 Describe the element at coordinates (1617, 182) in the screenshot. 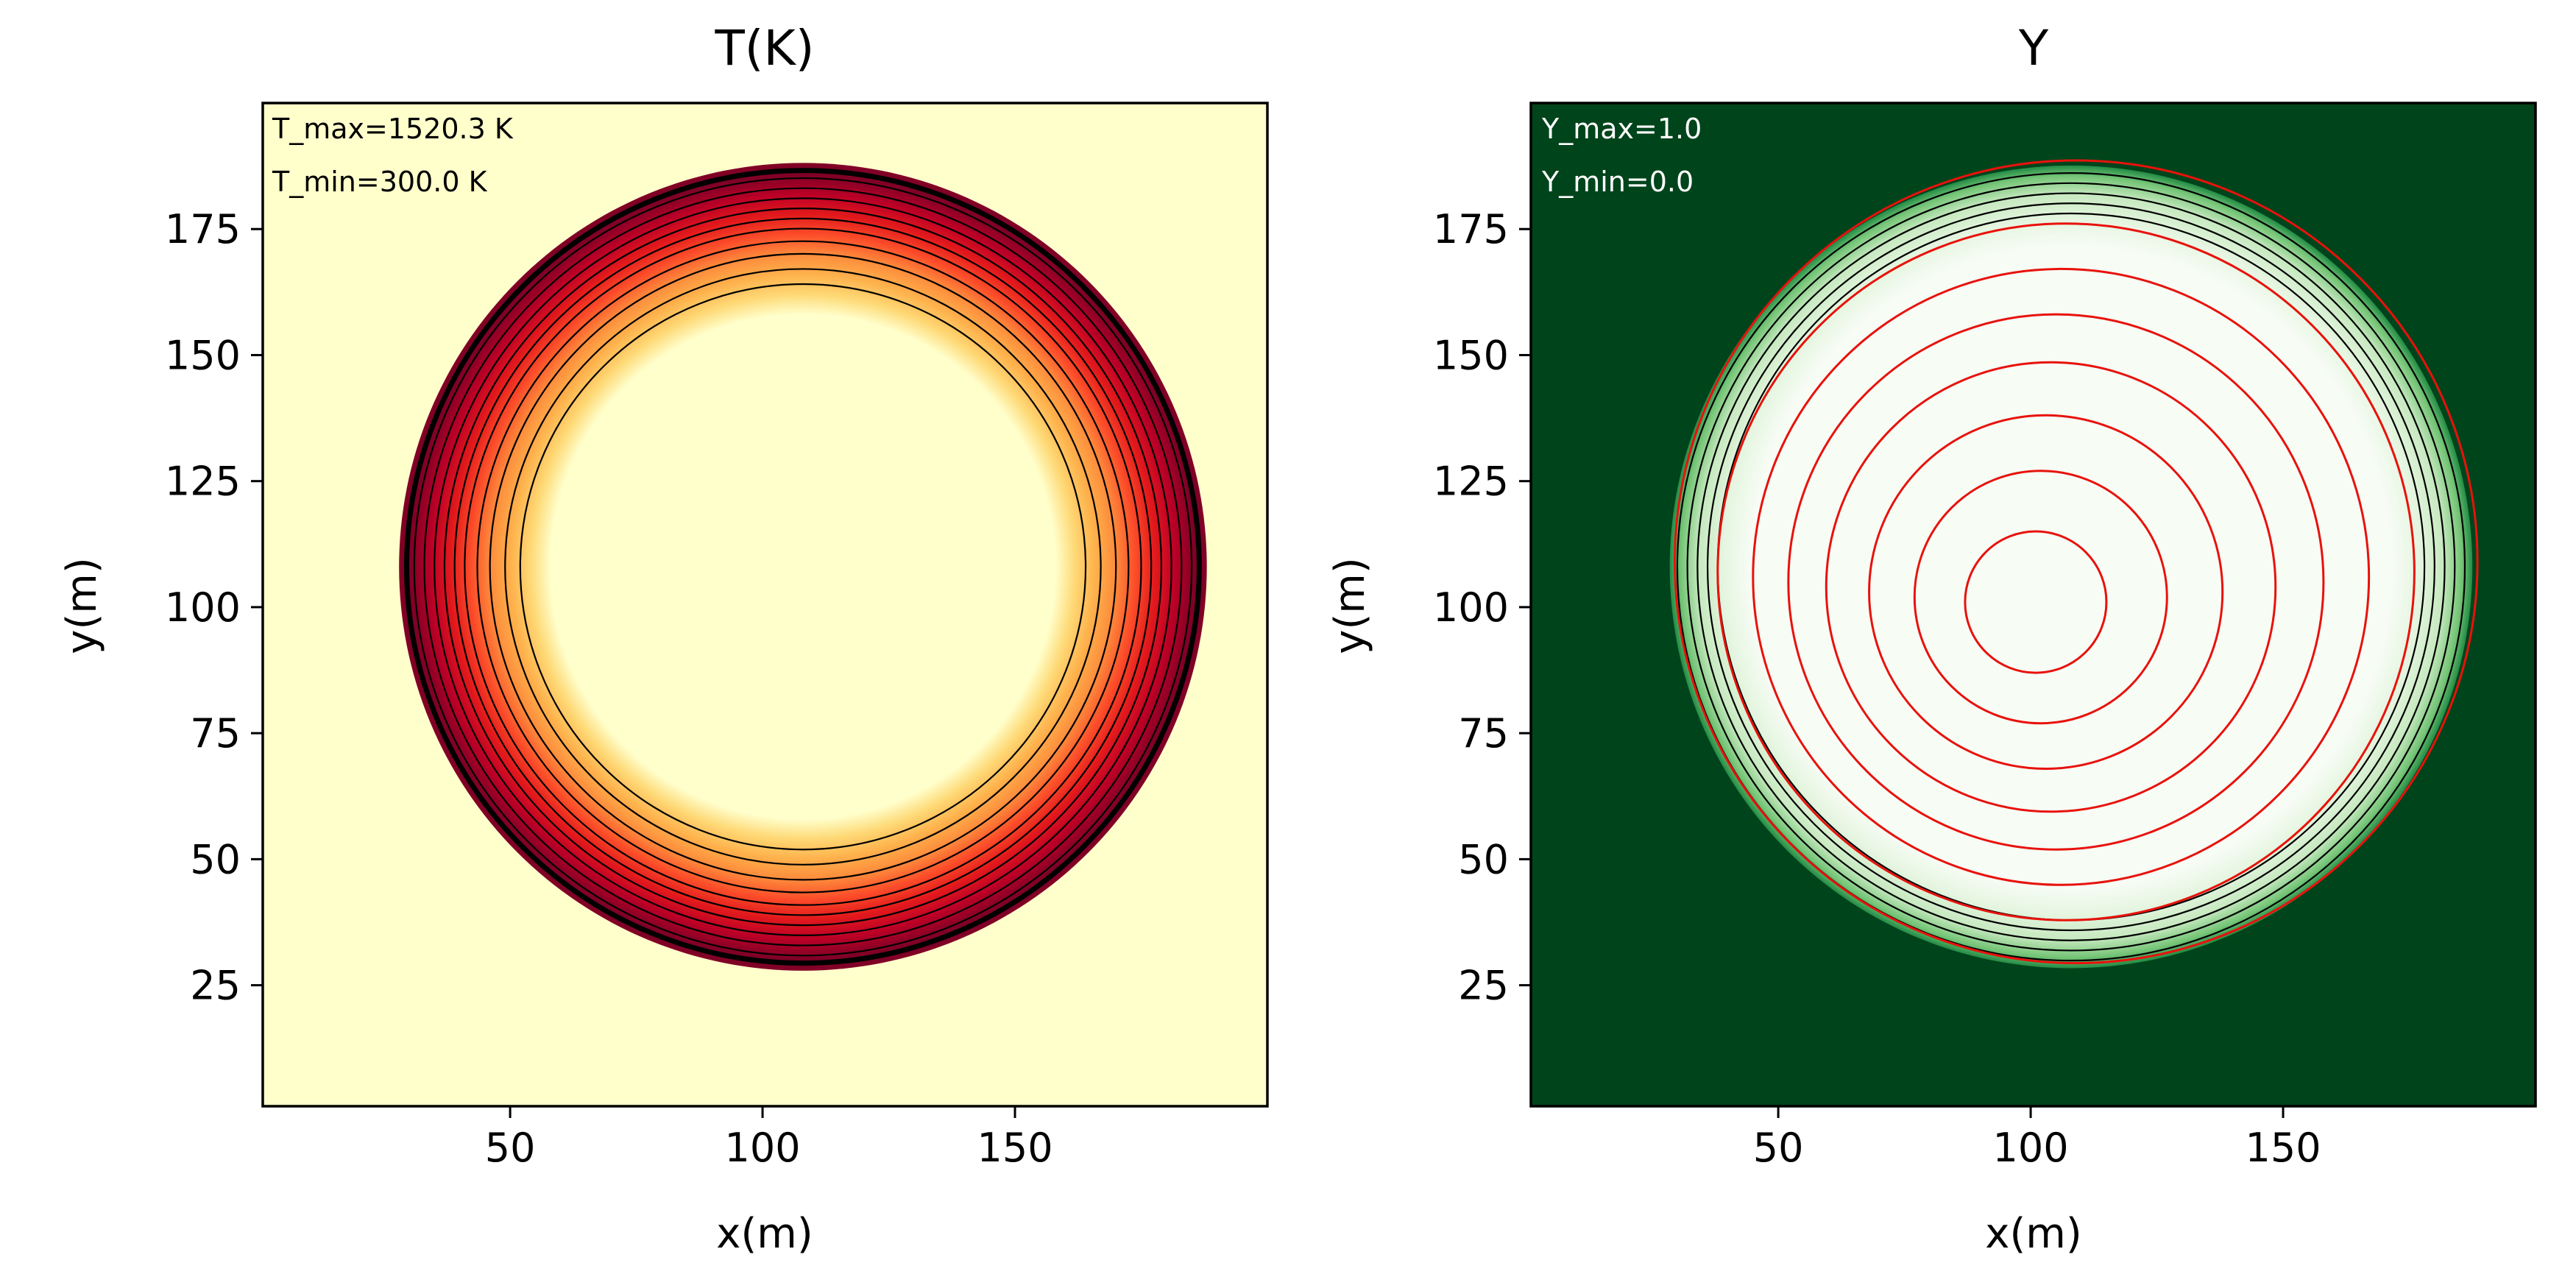

I see `mass-fraction-min-annotation: Y_min=0.0` at that location.